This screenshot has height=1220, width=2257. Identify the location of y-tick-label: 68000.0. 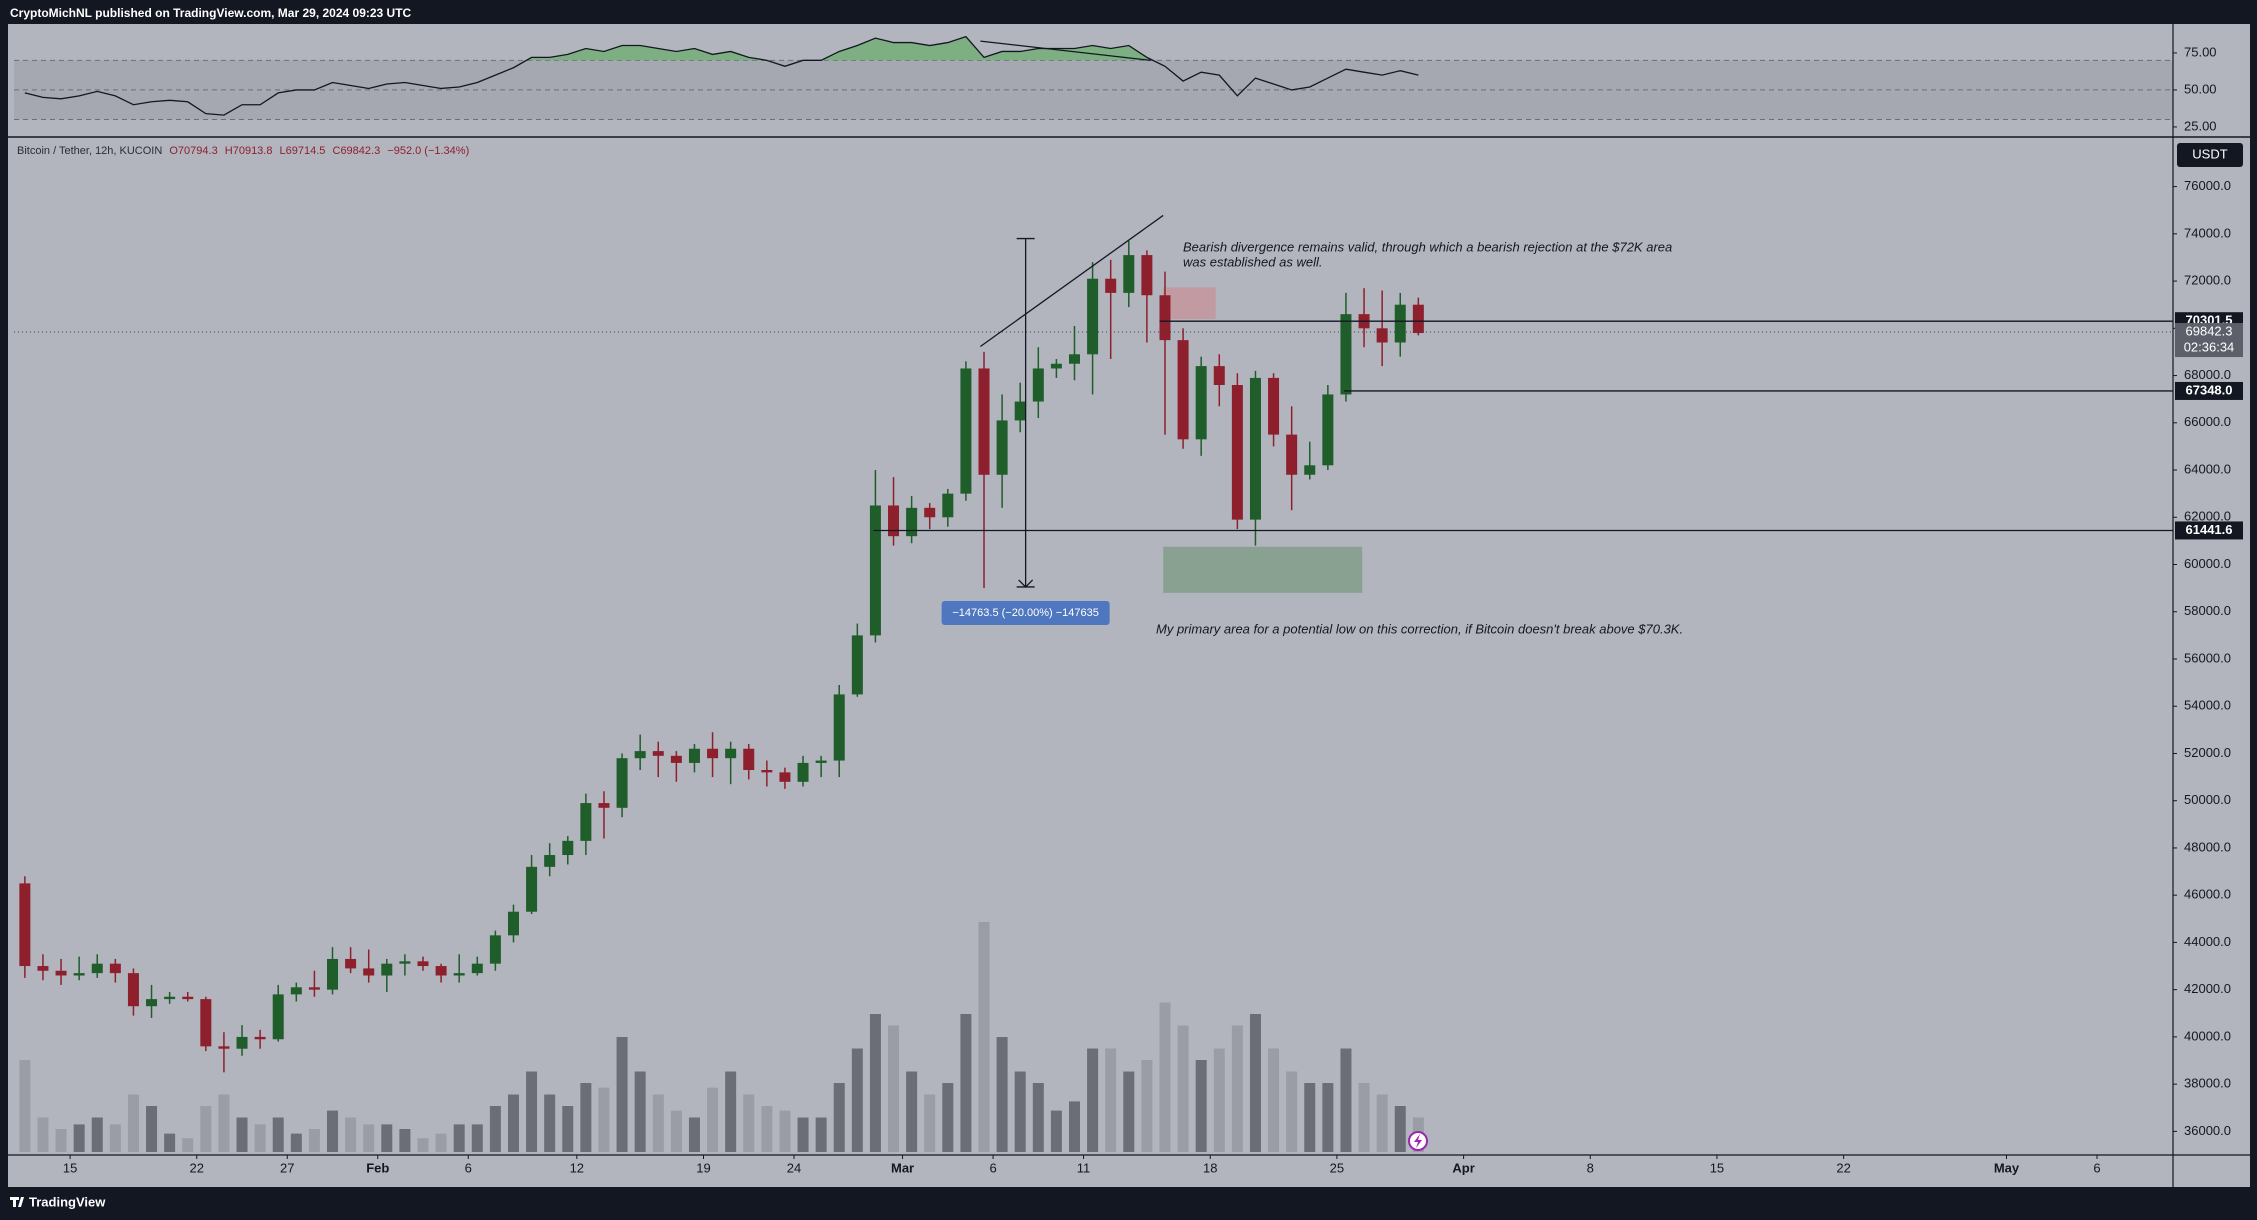
(2207, 374).